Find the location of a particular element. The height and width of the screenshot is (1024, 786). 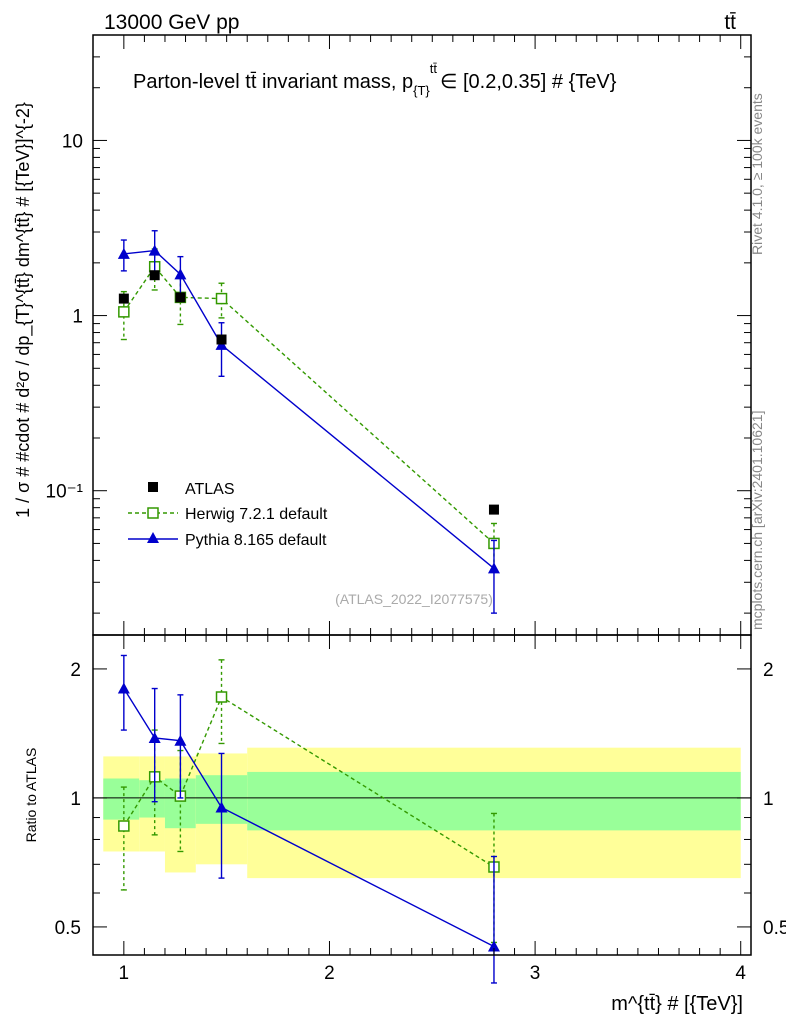

legend-marker-herwig is located at coordinates (153, 513).